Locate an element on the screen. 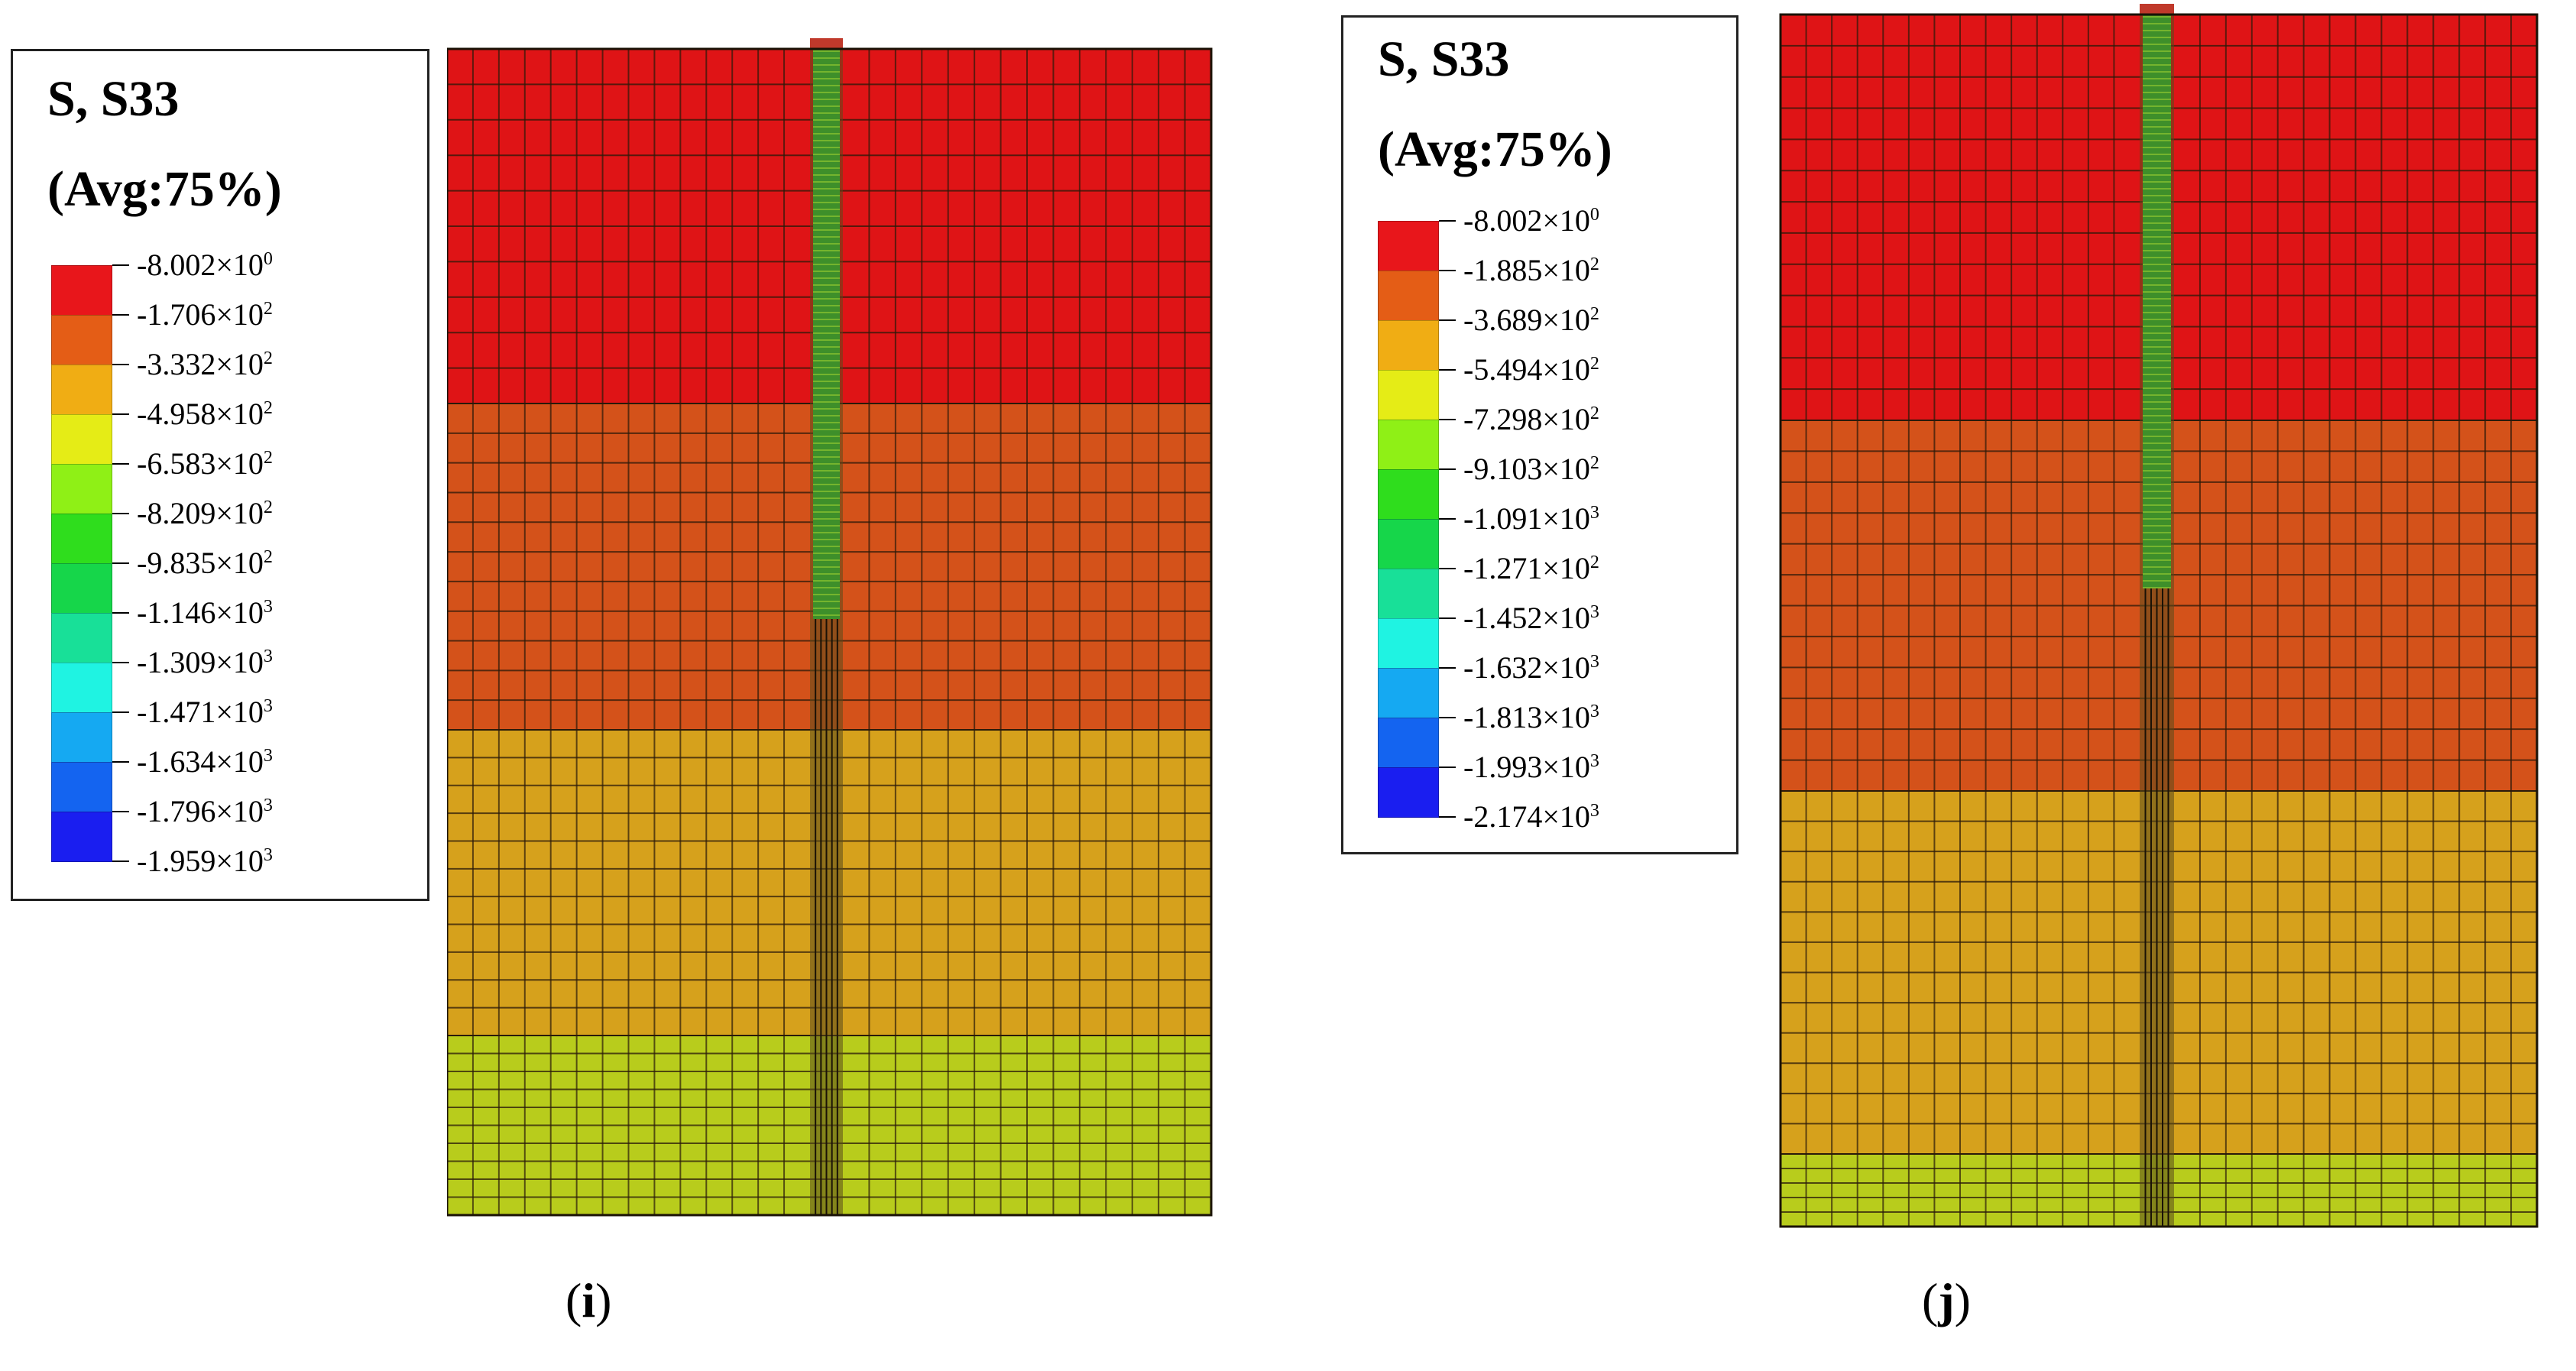  tick-mantissa: -8.209 is located at coordinates (176, 513).